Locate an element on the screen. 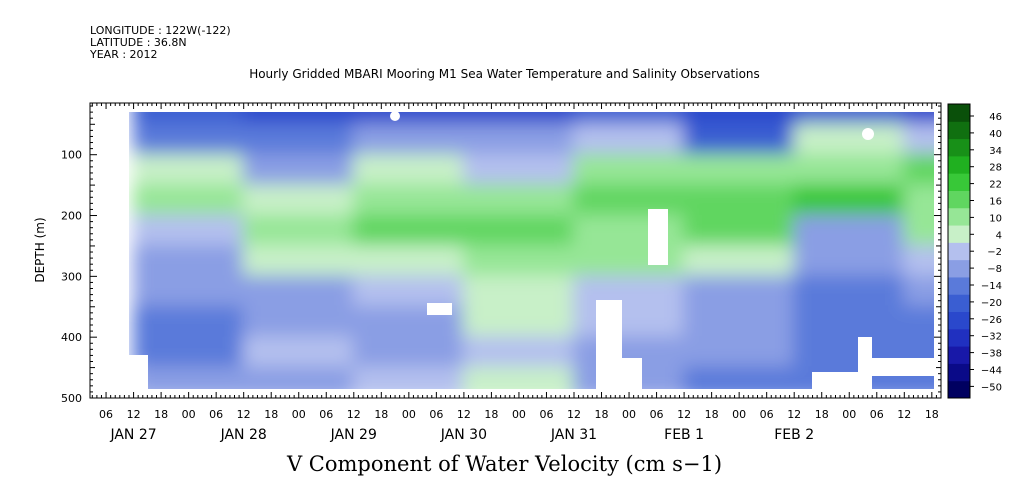  colorbar-label: −50 is located at coordinates (991, 387).